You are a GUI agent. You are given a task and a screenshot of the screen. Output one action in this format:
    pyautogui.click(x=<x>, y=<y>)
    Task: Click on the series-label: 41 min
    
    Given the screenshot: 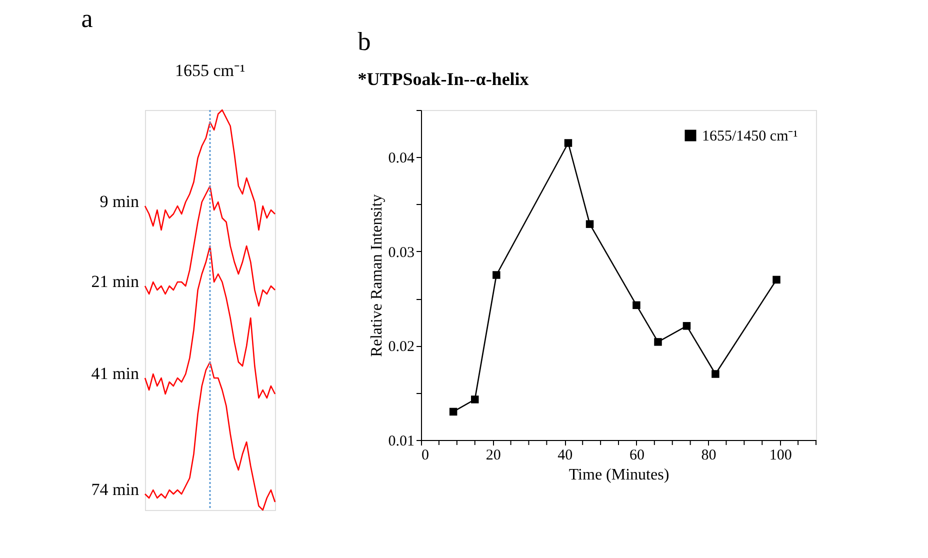 What is the action you would take?
    pyautogui.click(x=115, y=373)
    